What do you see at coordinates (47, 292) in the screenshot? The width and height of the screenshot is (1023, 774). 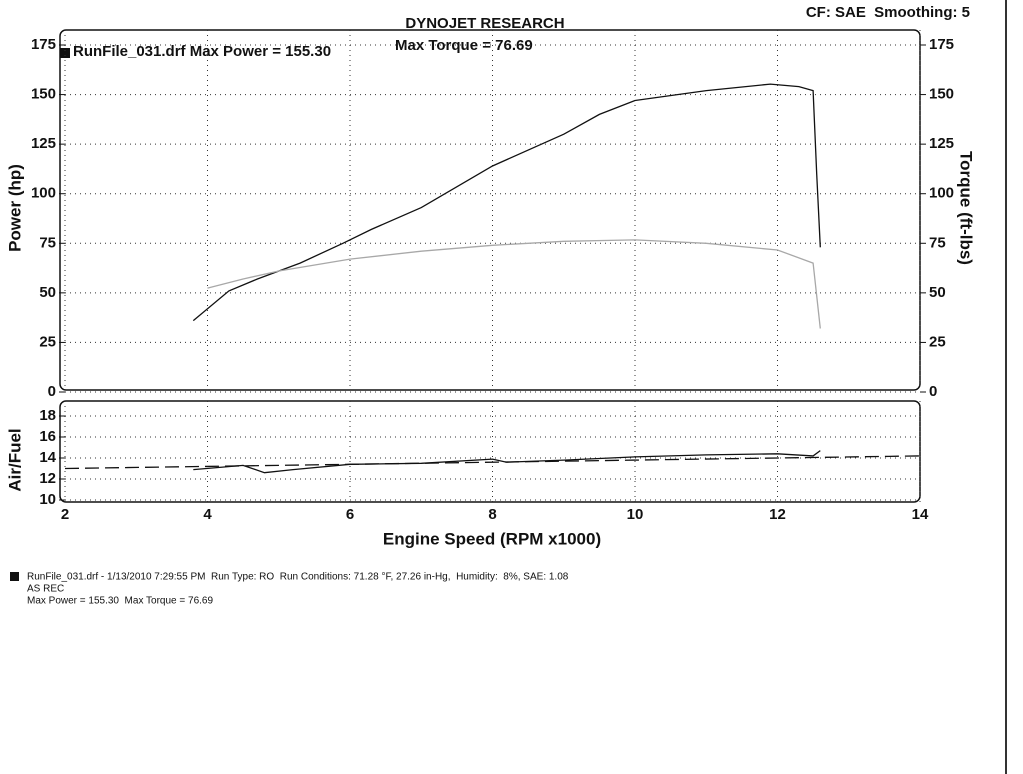 I see `y-tick-label: 50` at bounding box center [47, 292].